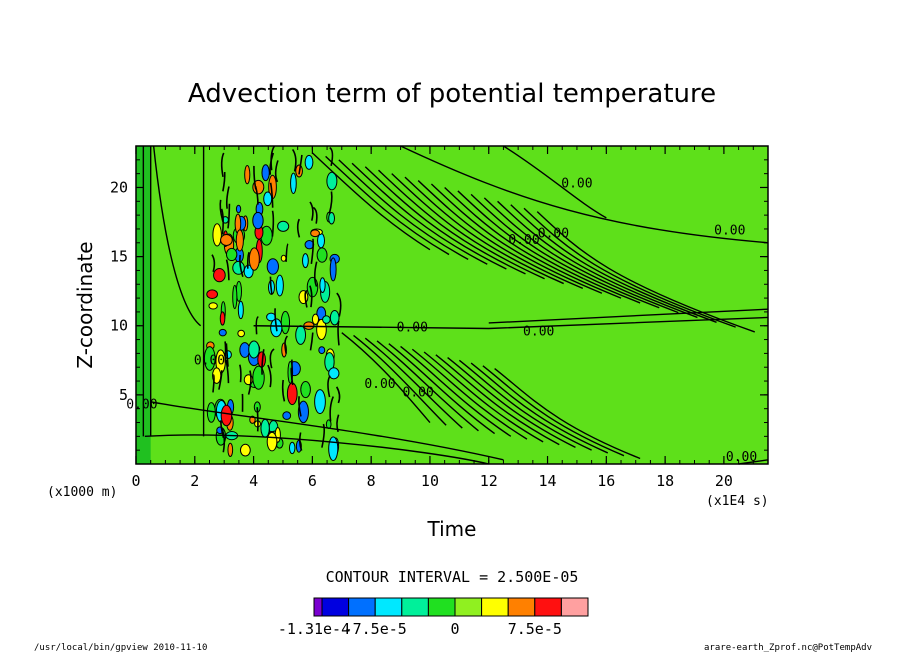 Image resolution: width=904 pixels, height=654 pixels. Describe the element at coordinates (548, 481) in the screenshot. I see `x-tick-label: 14` at that location.